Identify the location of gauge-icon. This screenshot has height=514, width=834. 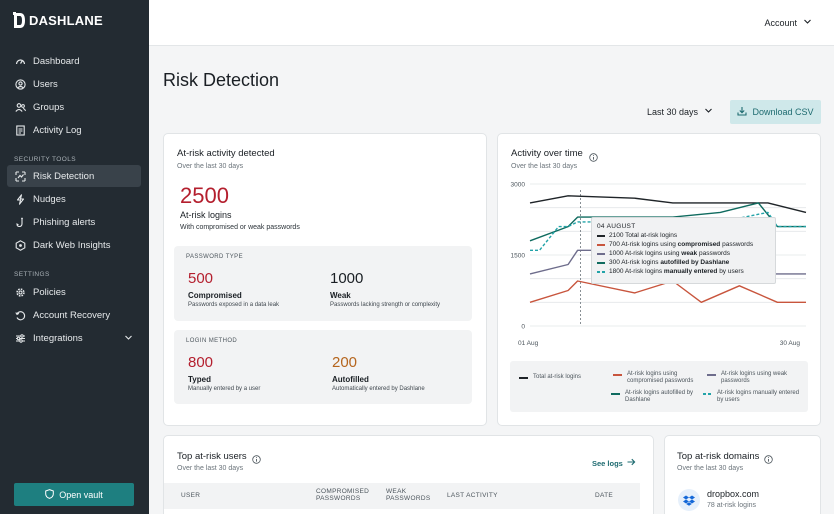
(20, 61).